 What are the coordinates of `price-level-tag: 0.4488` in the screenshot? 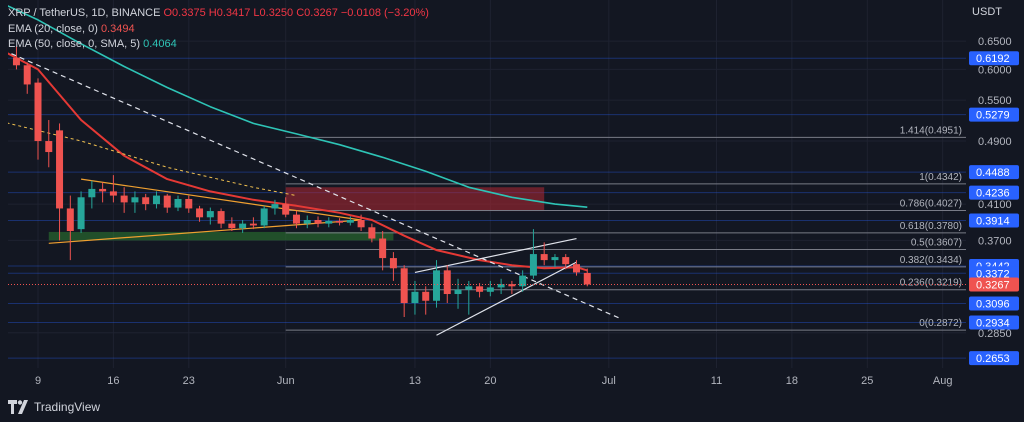 It's located at (994, 172).